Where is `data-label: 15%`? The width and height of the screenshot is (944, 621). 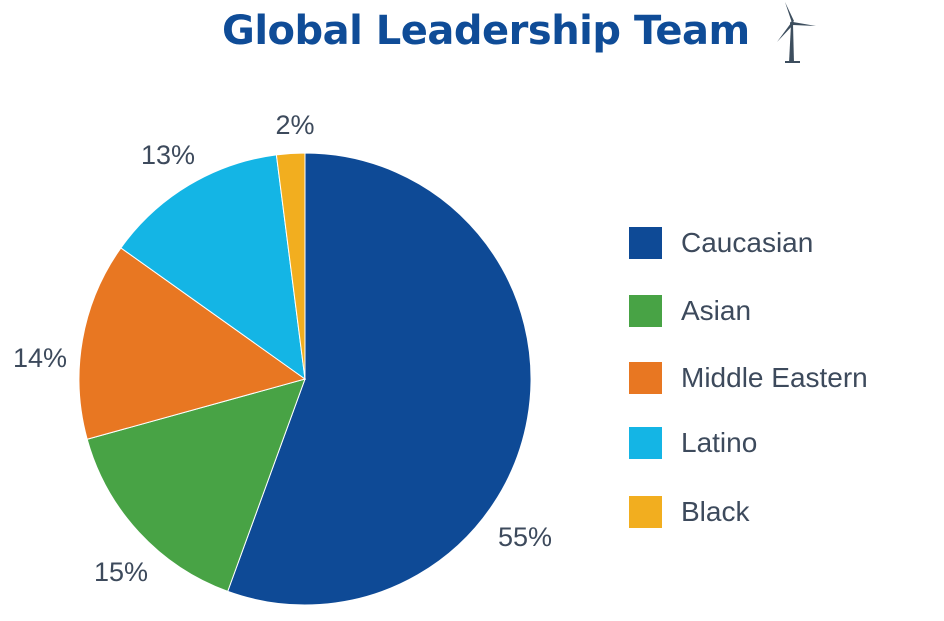
data-label: 15% is located at coordinates (121, 572).